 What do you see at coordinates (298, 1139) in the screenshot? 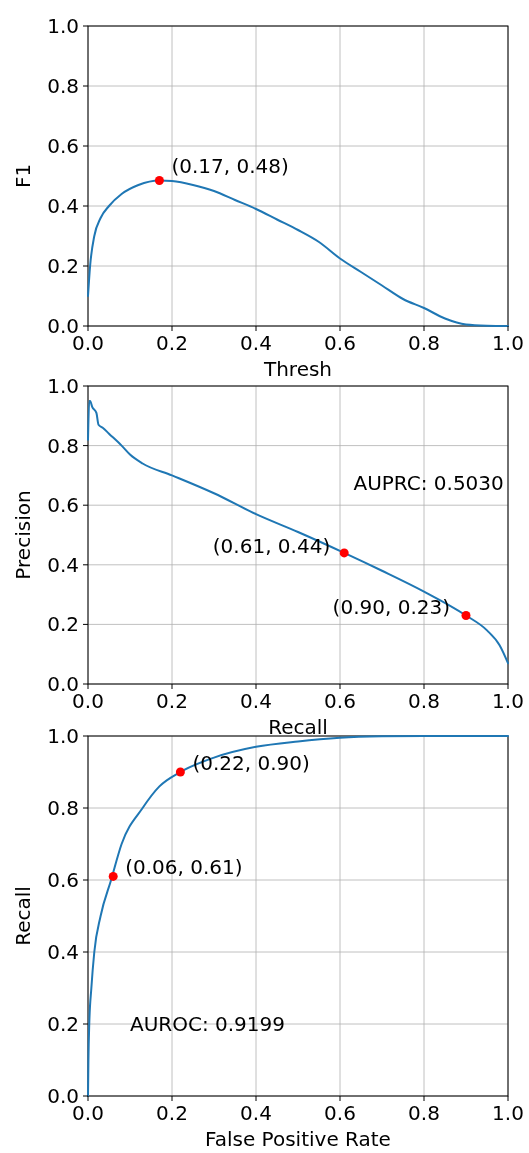
I see `x-axis-title: False Positive Rate` at bounding box center [298, 1139].